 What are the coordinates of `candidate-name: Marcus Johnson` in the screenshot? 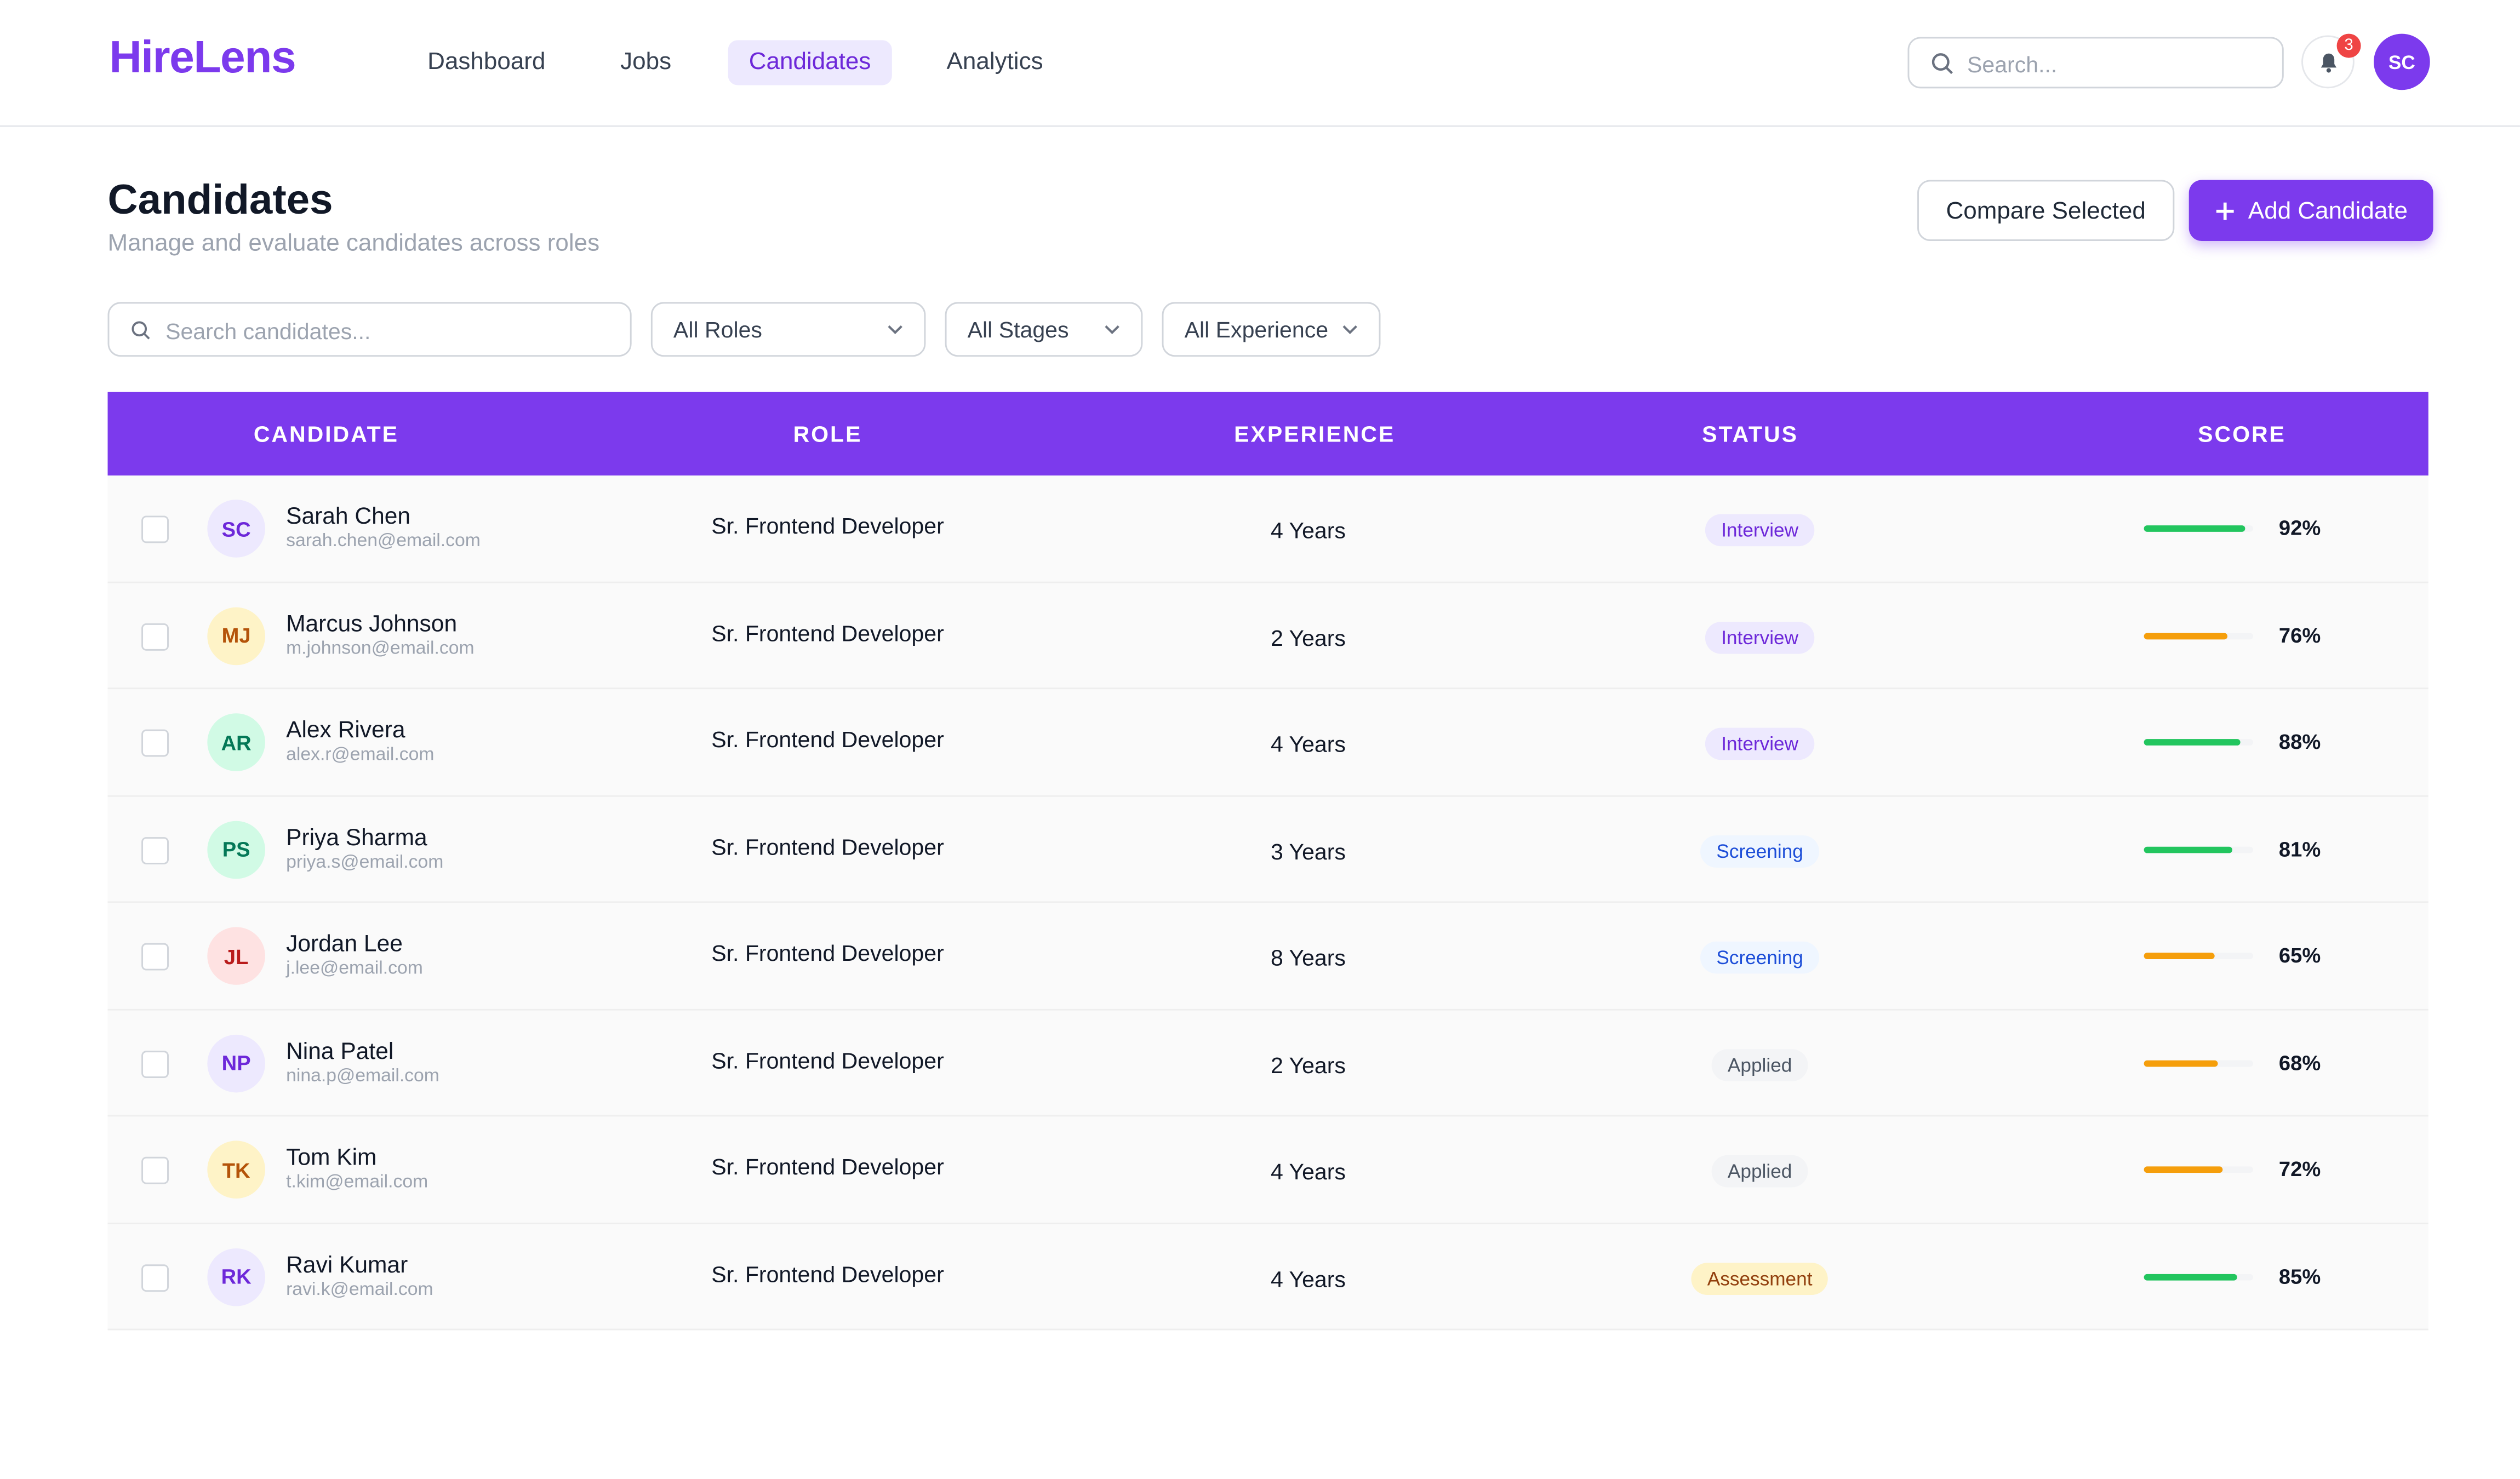 It's located at (372, 624).